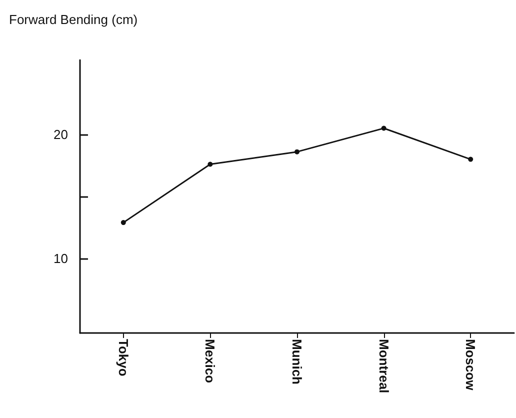  What do you see at coordinates (61, 134) in the screenshot?
I see `y-tick-label: 20` at bounding box center [61, 134].